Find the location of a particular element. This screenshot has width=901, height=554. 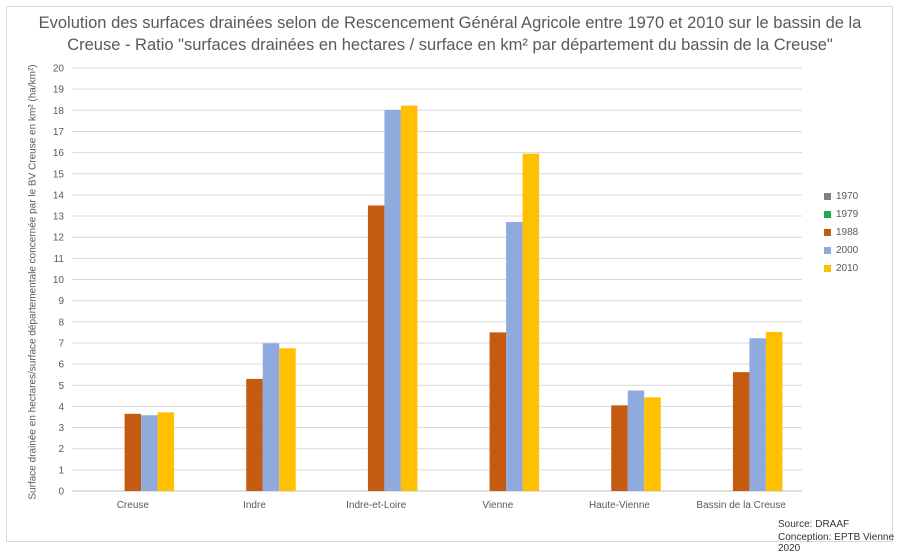

legend-item: 1970 is located at coordinates (841, 196).